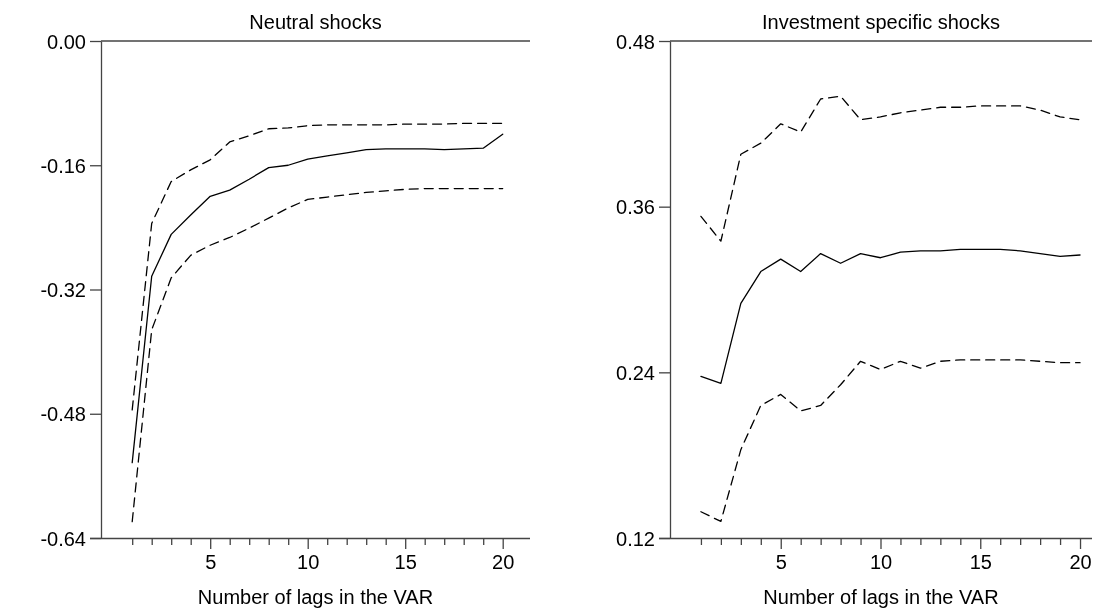  I want to click on y-tick-label: -0.64, so click(63, 538).